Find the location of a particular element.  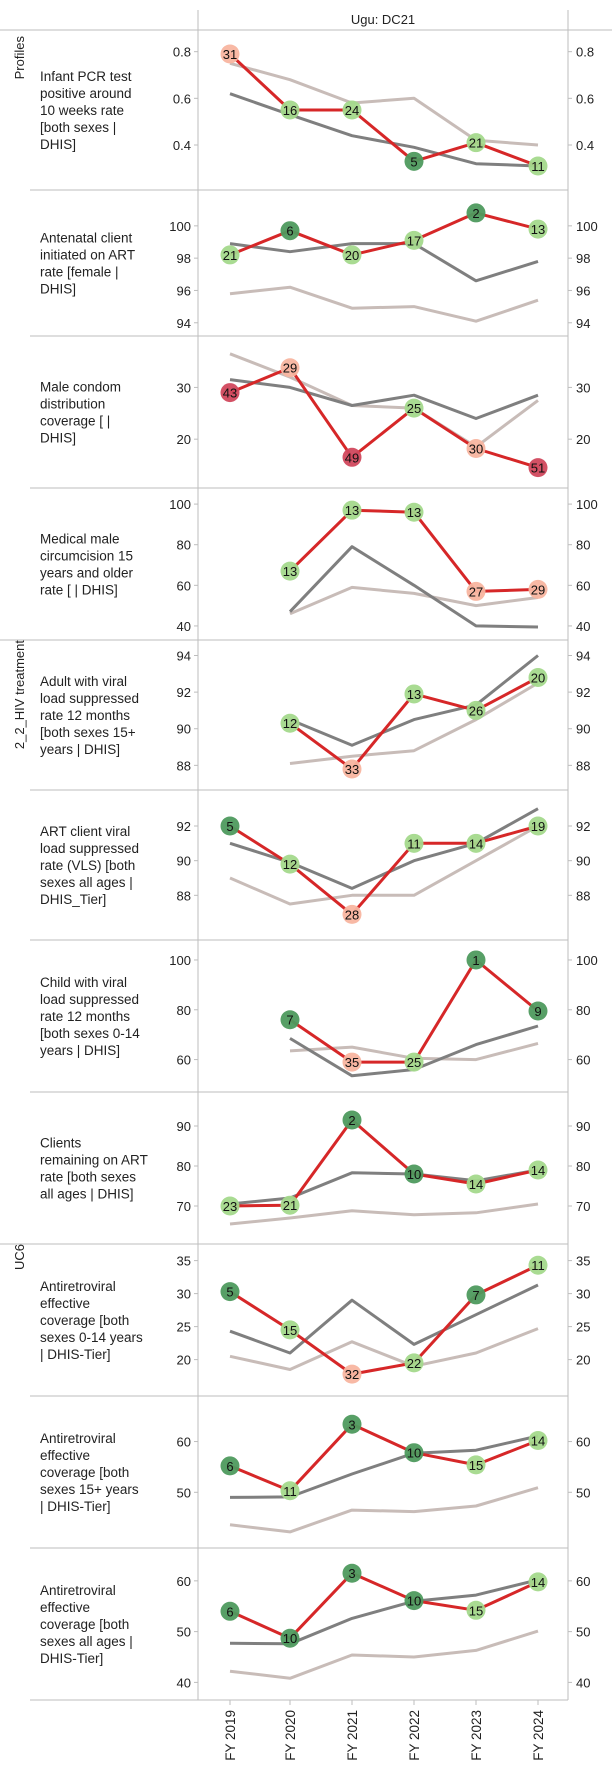

x-tick-label: FY 2022 is located at coordinates (414, 1735).